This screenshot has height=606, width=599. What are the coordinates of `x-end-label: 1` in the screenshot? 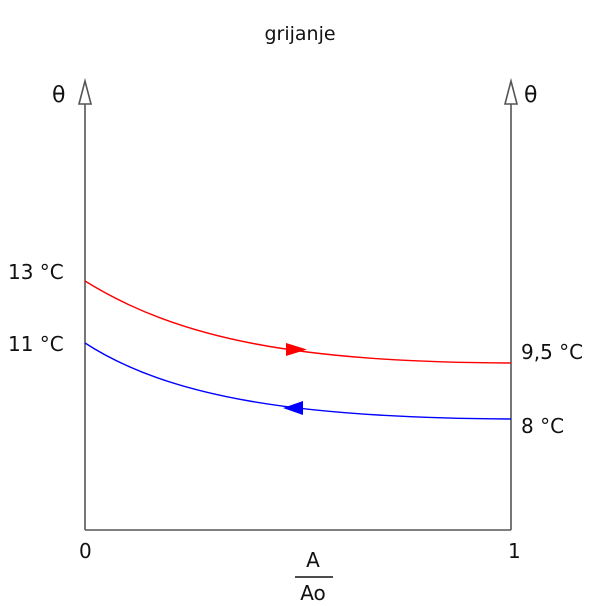 It's located at (514, 551).